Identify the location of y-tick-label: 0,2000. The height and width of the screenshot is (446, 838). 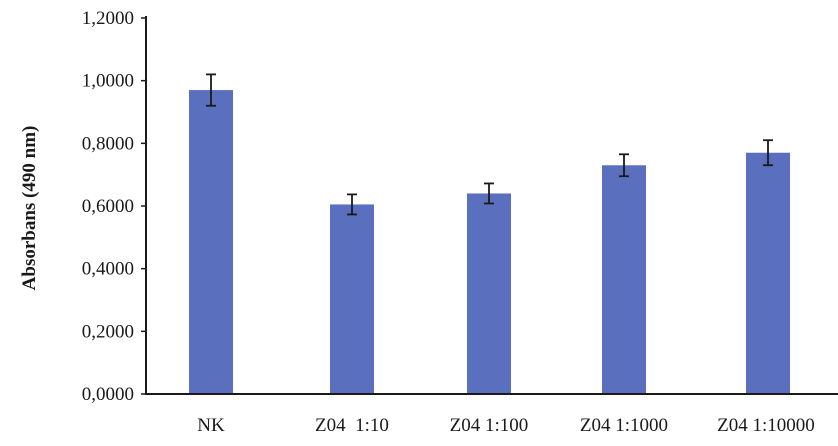
(108, 331).